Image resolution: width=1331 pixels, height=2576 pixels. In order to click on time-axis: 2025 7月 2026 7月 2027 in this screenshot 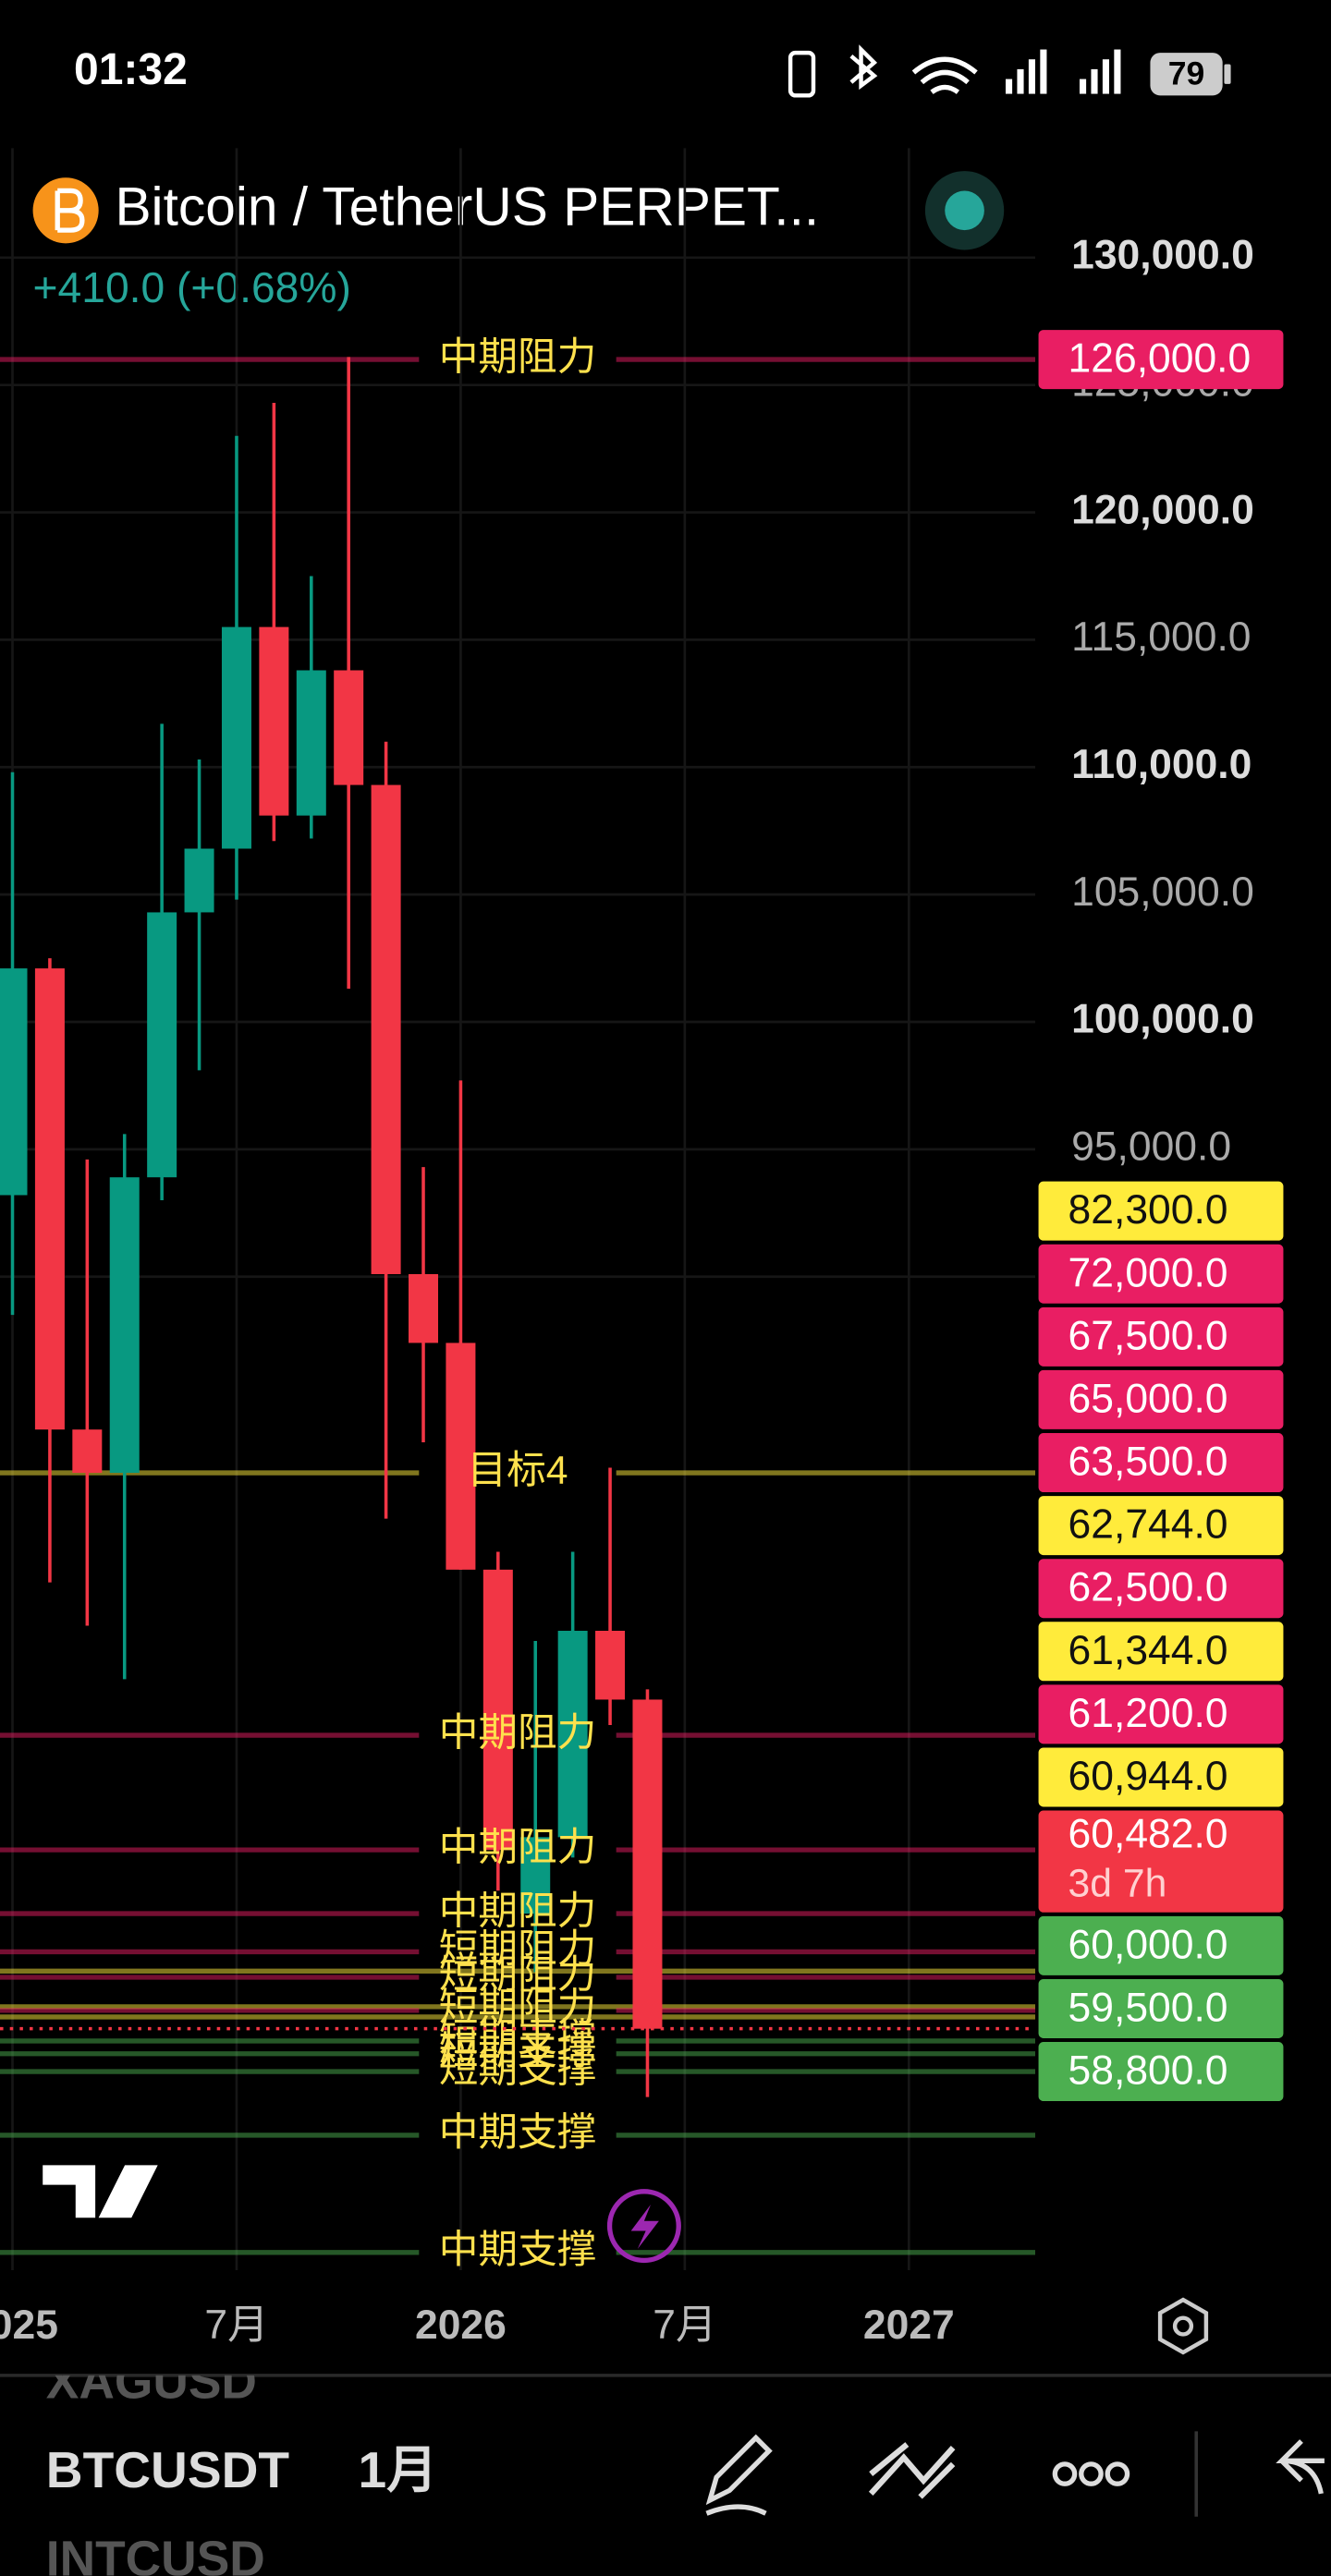, I will do `click(477, 2325)`.